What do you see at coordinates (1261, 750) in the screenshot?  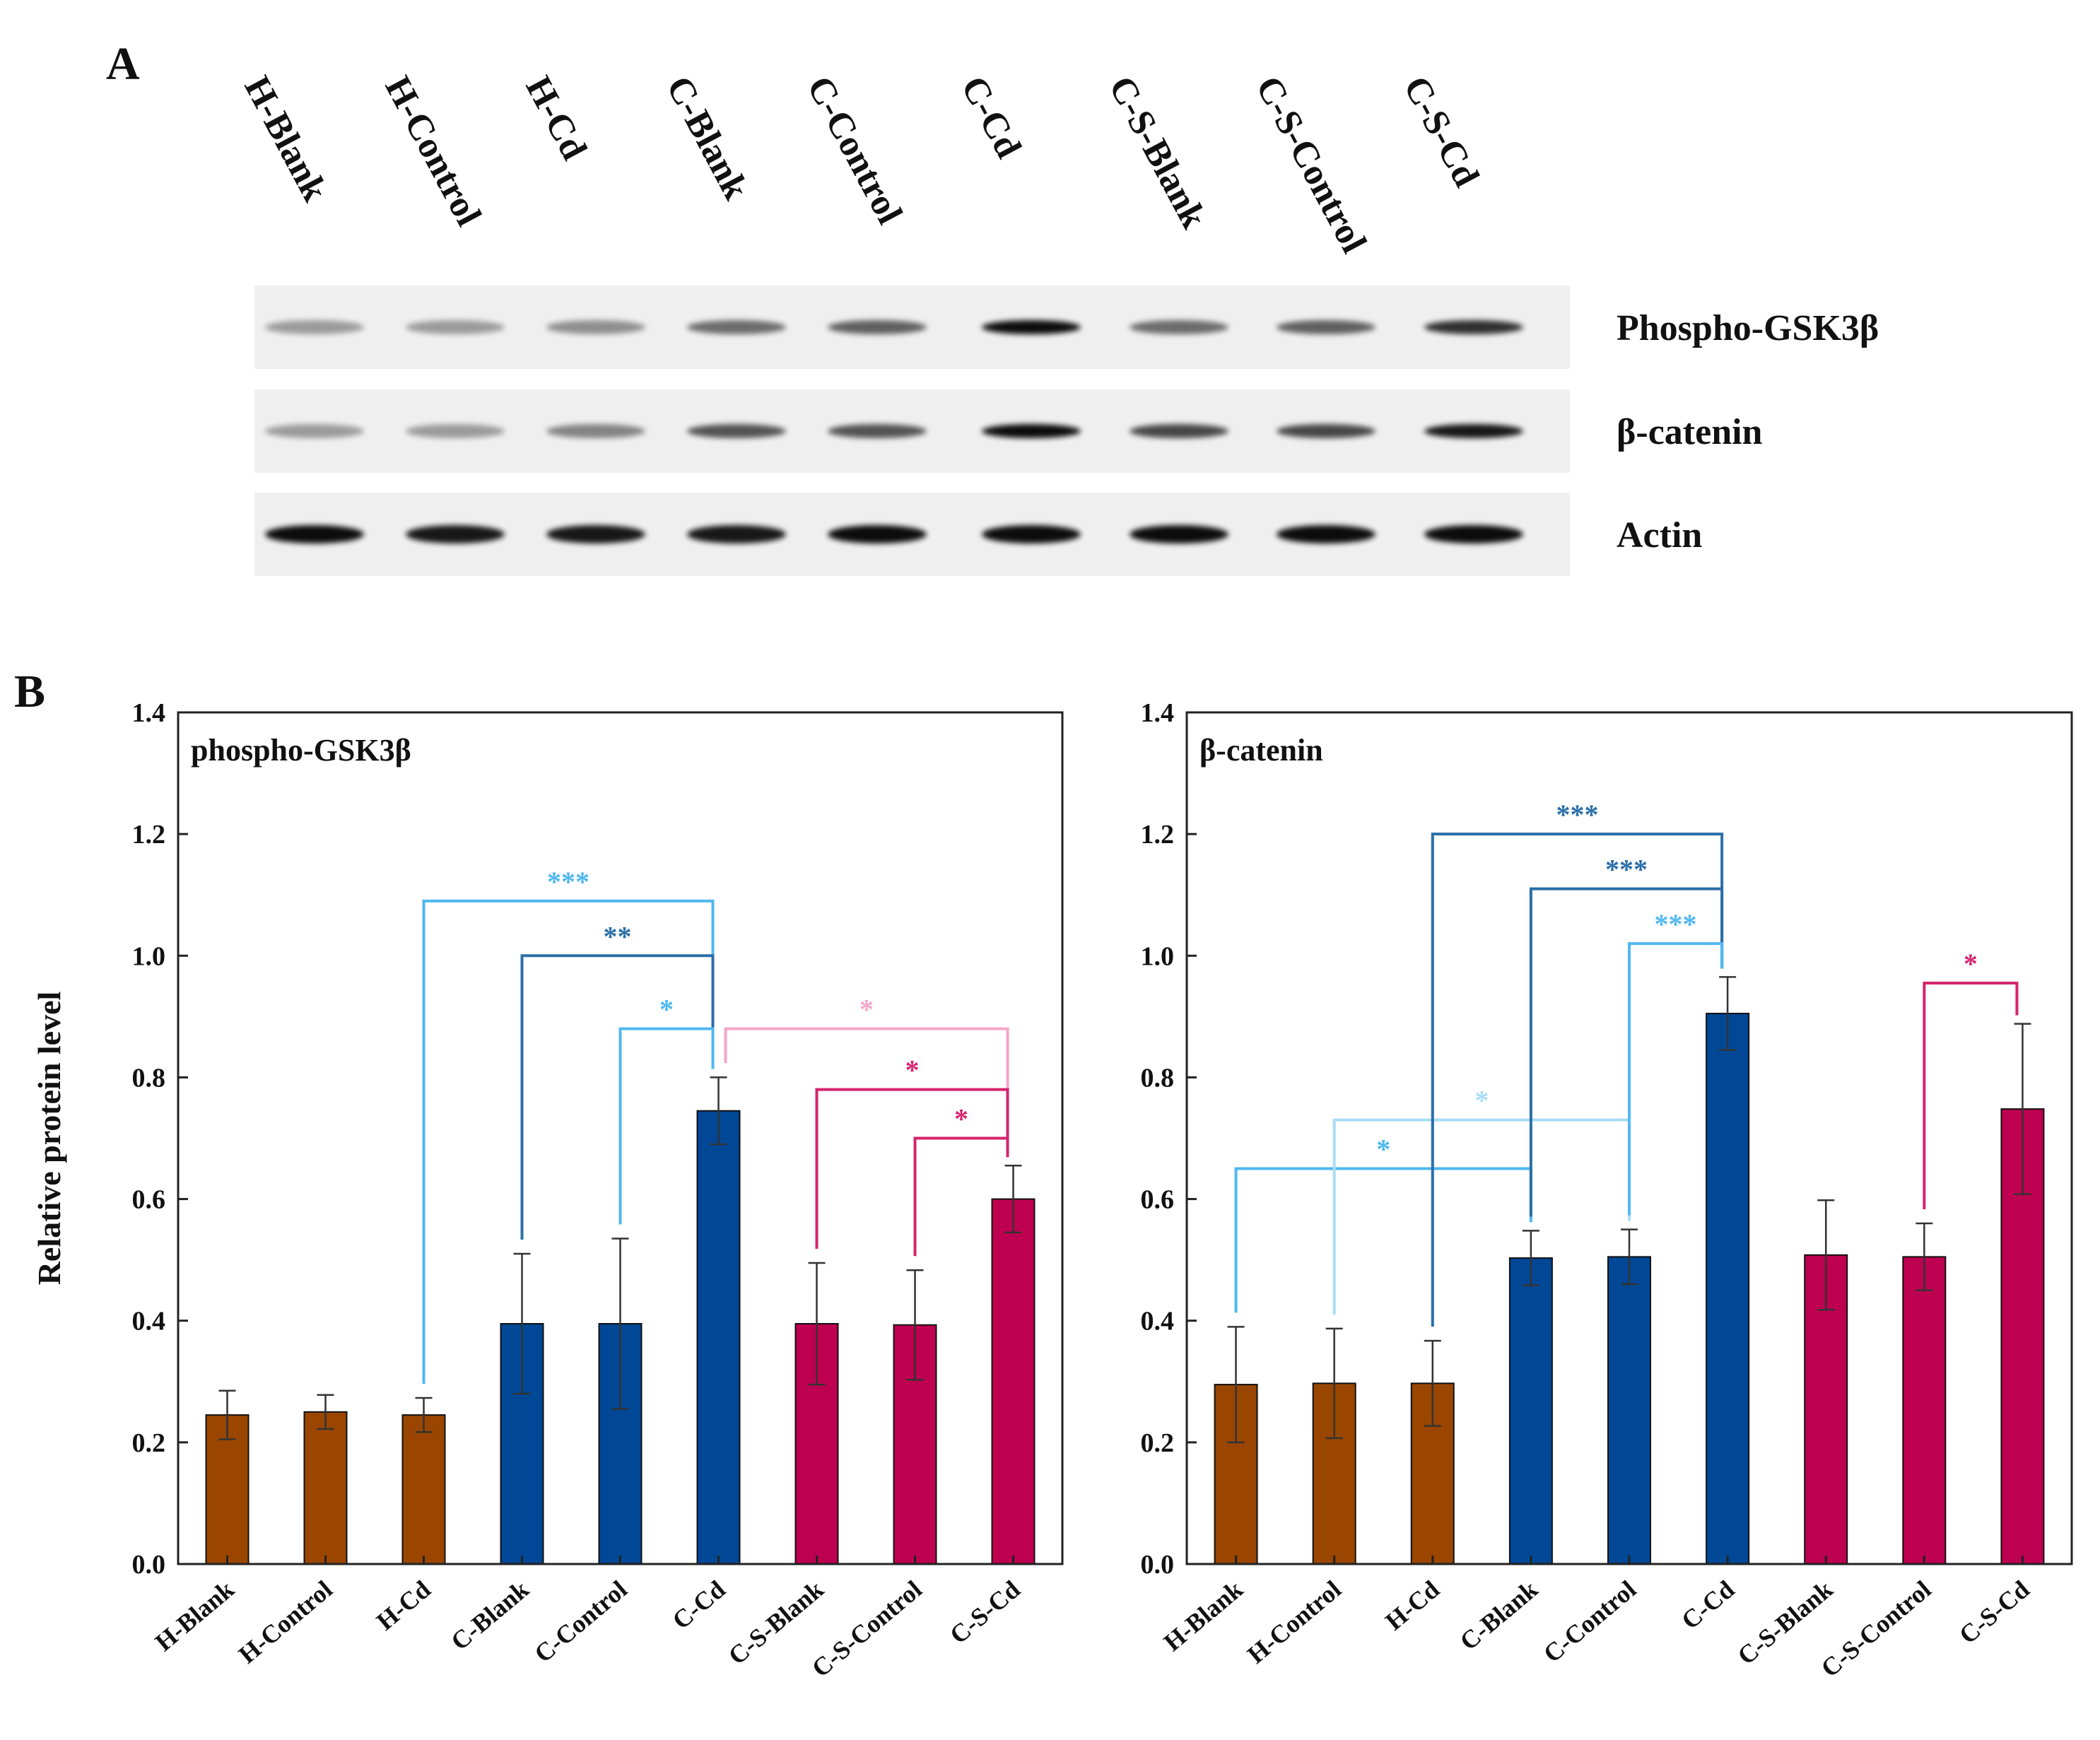 I see `chart-title: β-catenin` at bounding box center [1261, 750].